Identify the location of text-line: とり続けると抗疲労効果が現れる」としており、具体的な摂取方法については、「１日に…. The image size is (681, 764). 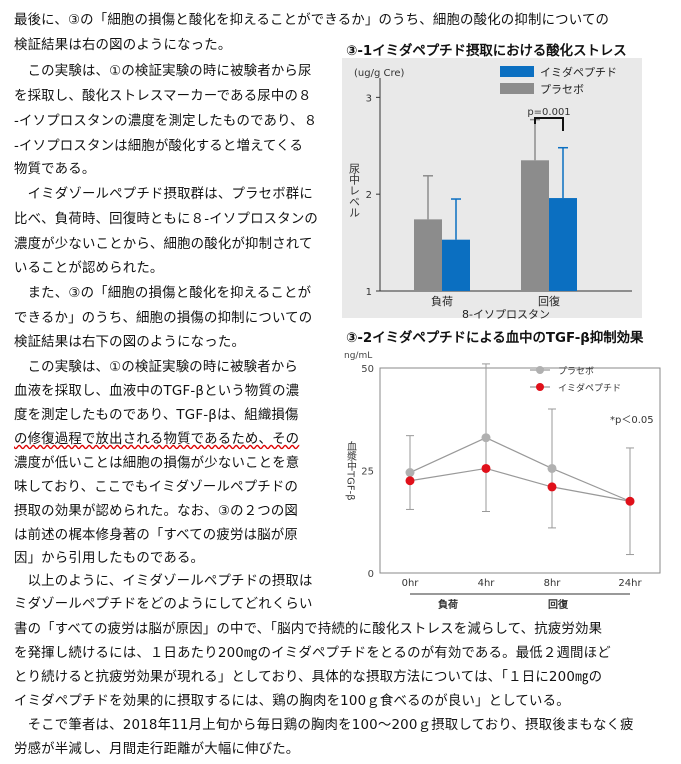
(308, 677).